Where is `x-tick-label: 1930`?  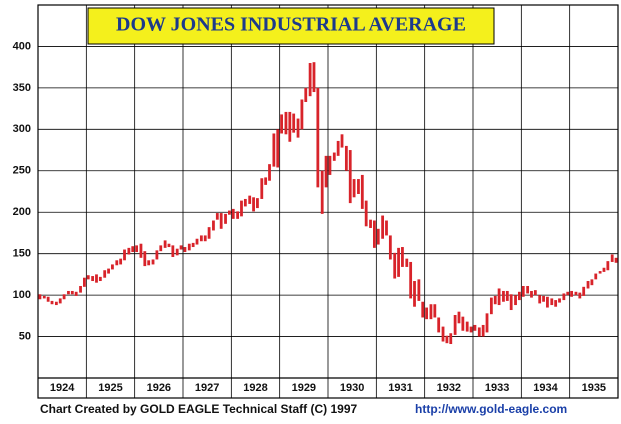
x-tick-label: 1930 is located at coordinates (352, 388).